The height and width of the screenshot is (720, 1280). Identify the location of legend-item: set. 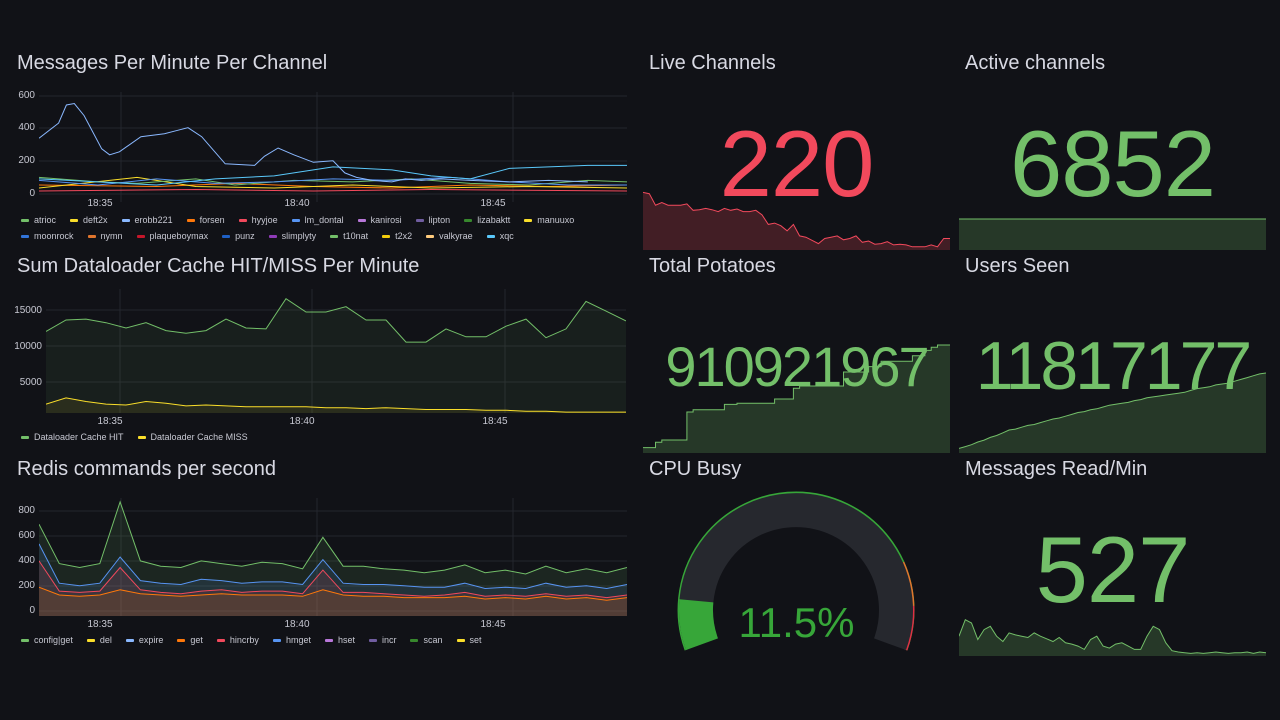
(469, 640).